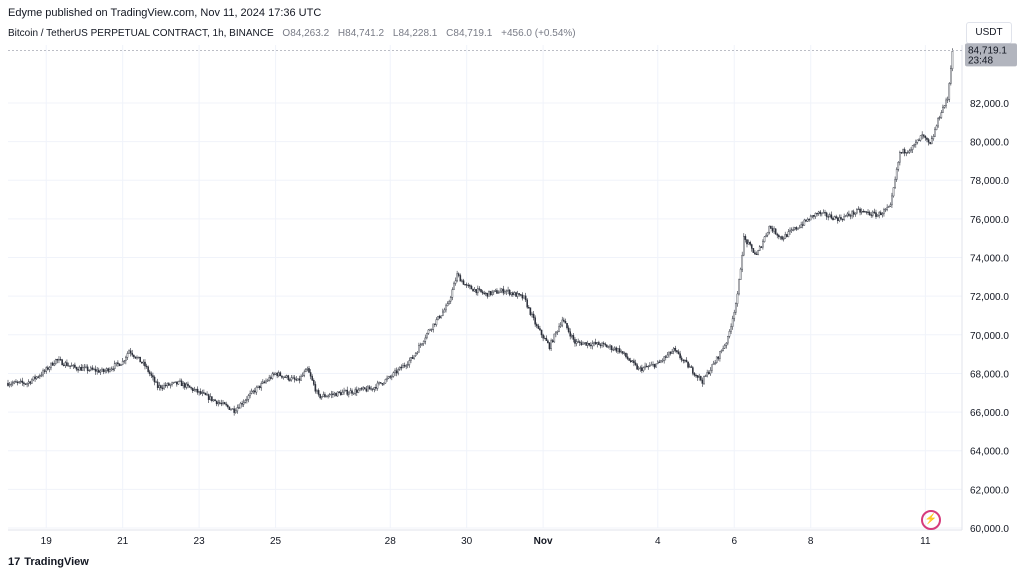  Describe the element at coordinates (48, 562) in the screenshot. I see `footer: 17 TradingView` at that location.